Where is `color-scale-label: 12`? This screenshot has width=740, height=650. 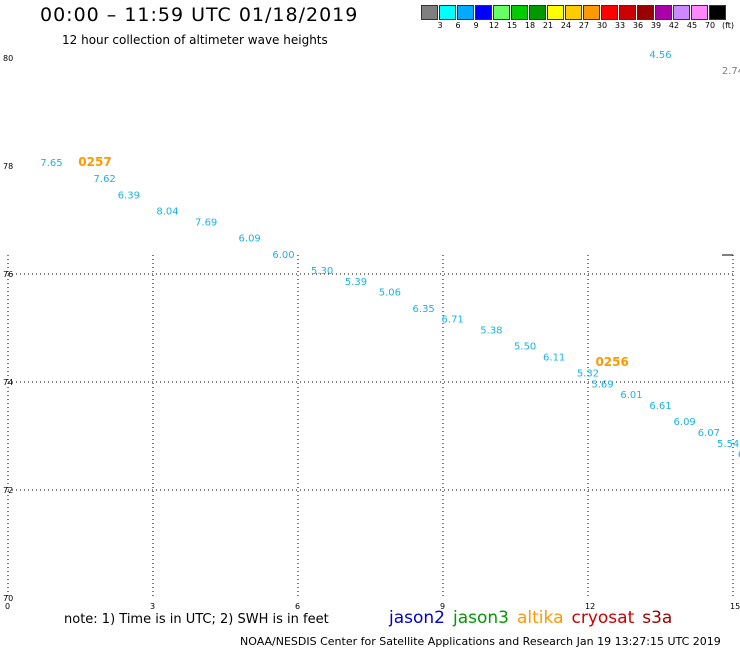
color-scale-label: 12 is located at coordinates (494, 25).